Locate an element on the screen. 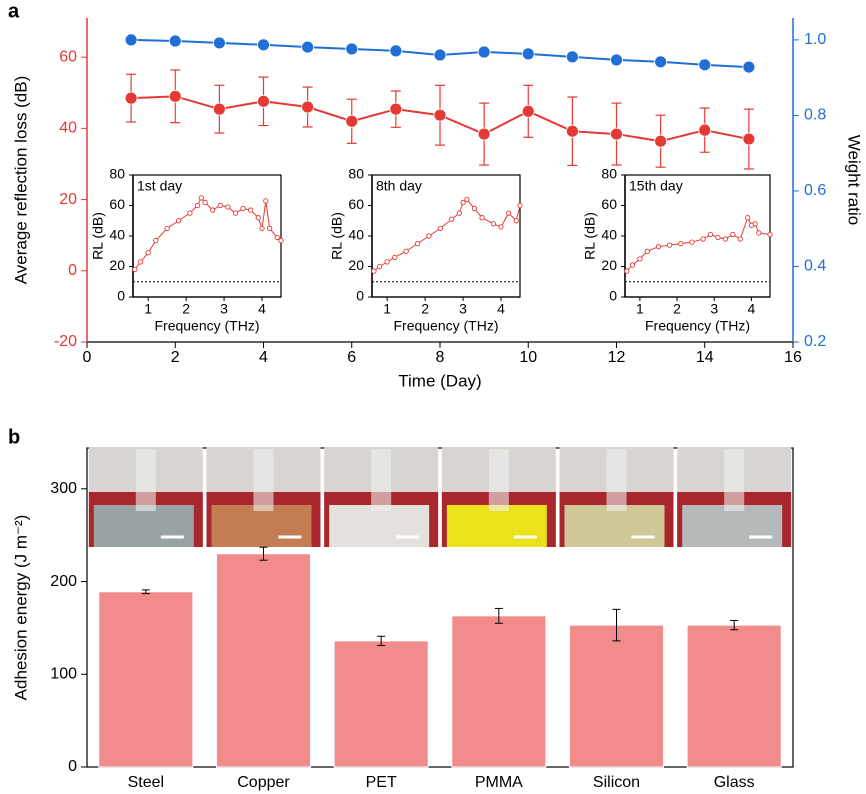 This screenshot has width=866, height=794. y2-tick-label: 0.8 is located at coordinates (815, 115).